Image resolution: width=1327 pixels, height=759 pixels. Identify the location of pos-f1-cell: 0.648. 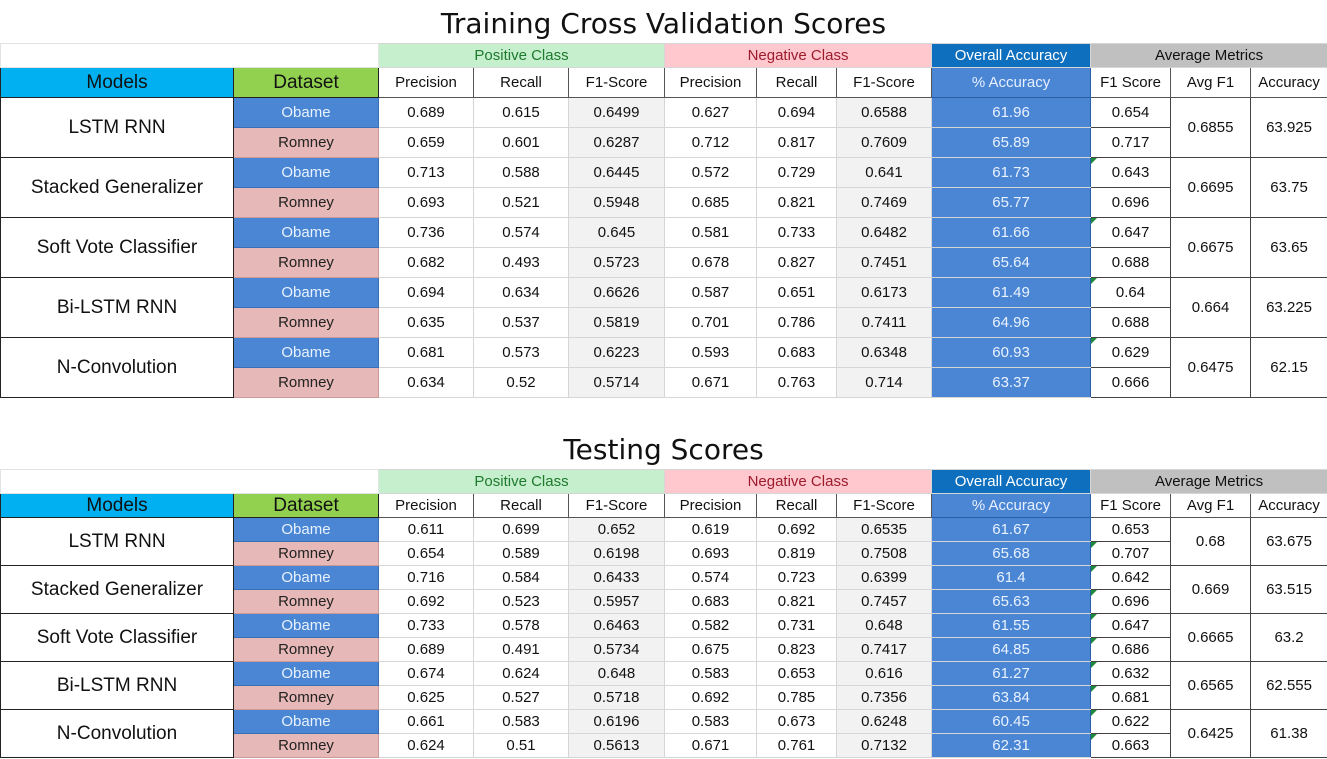
(616, 673).